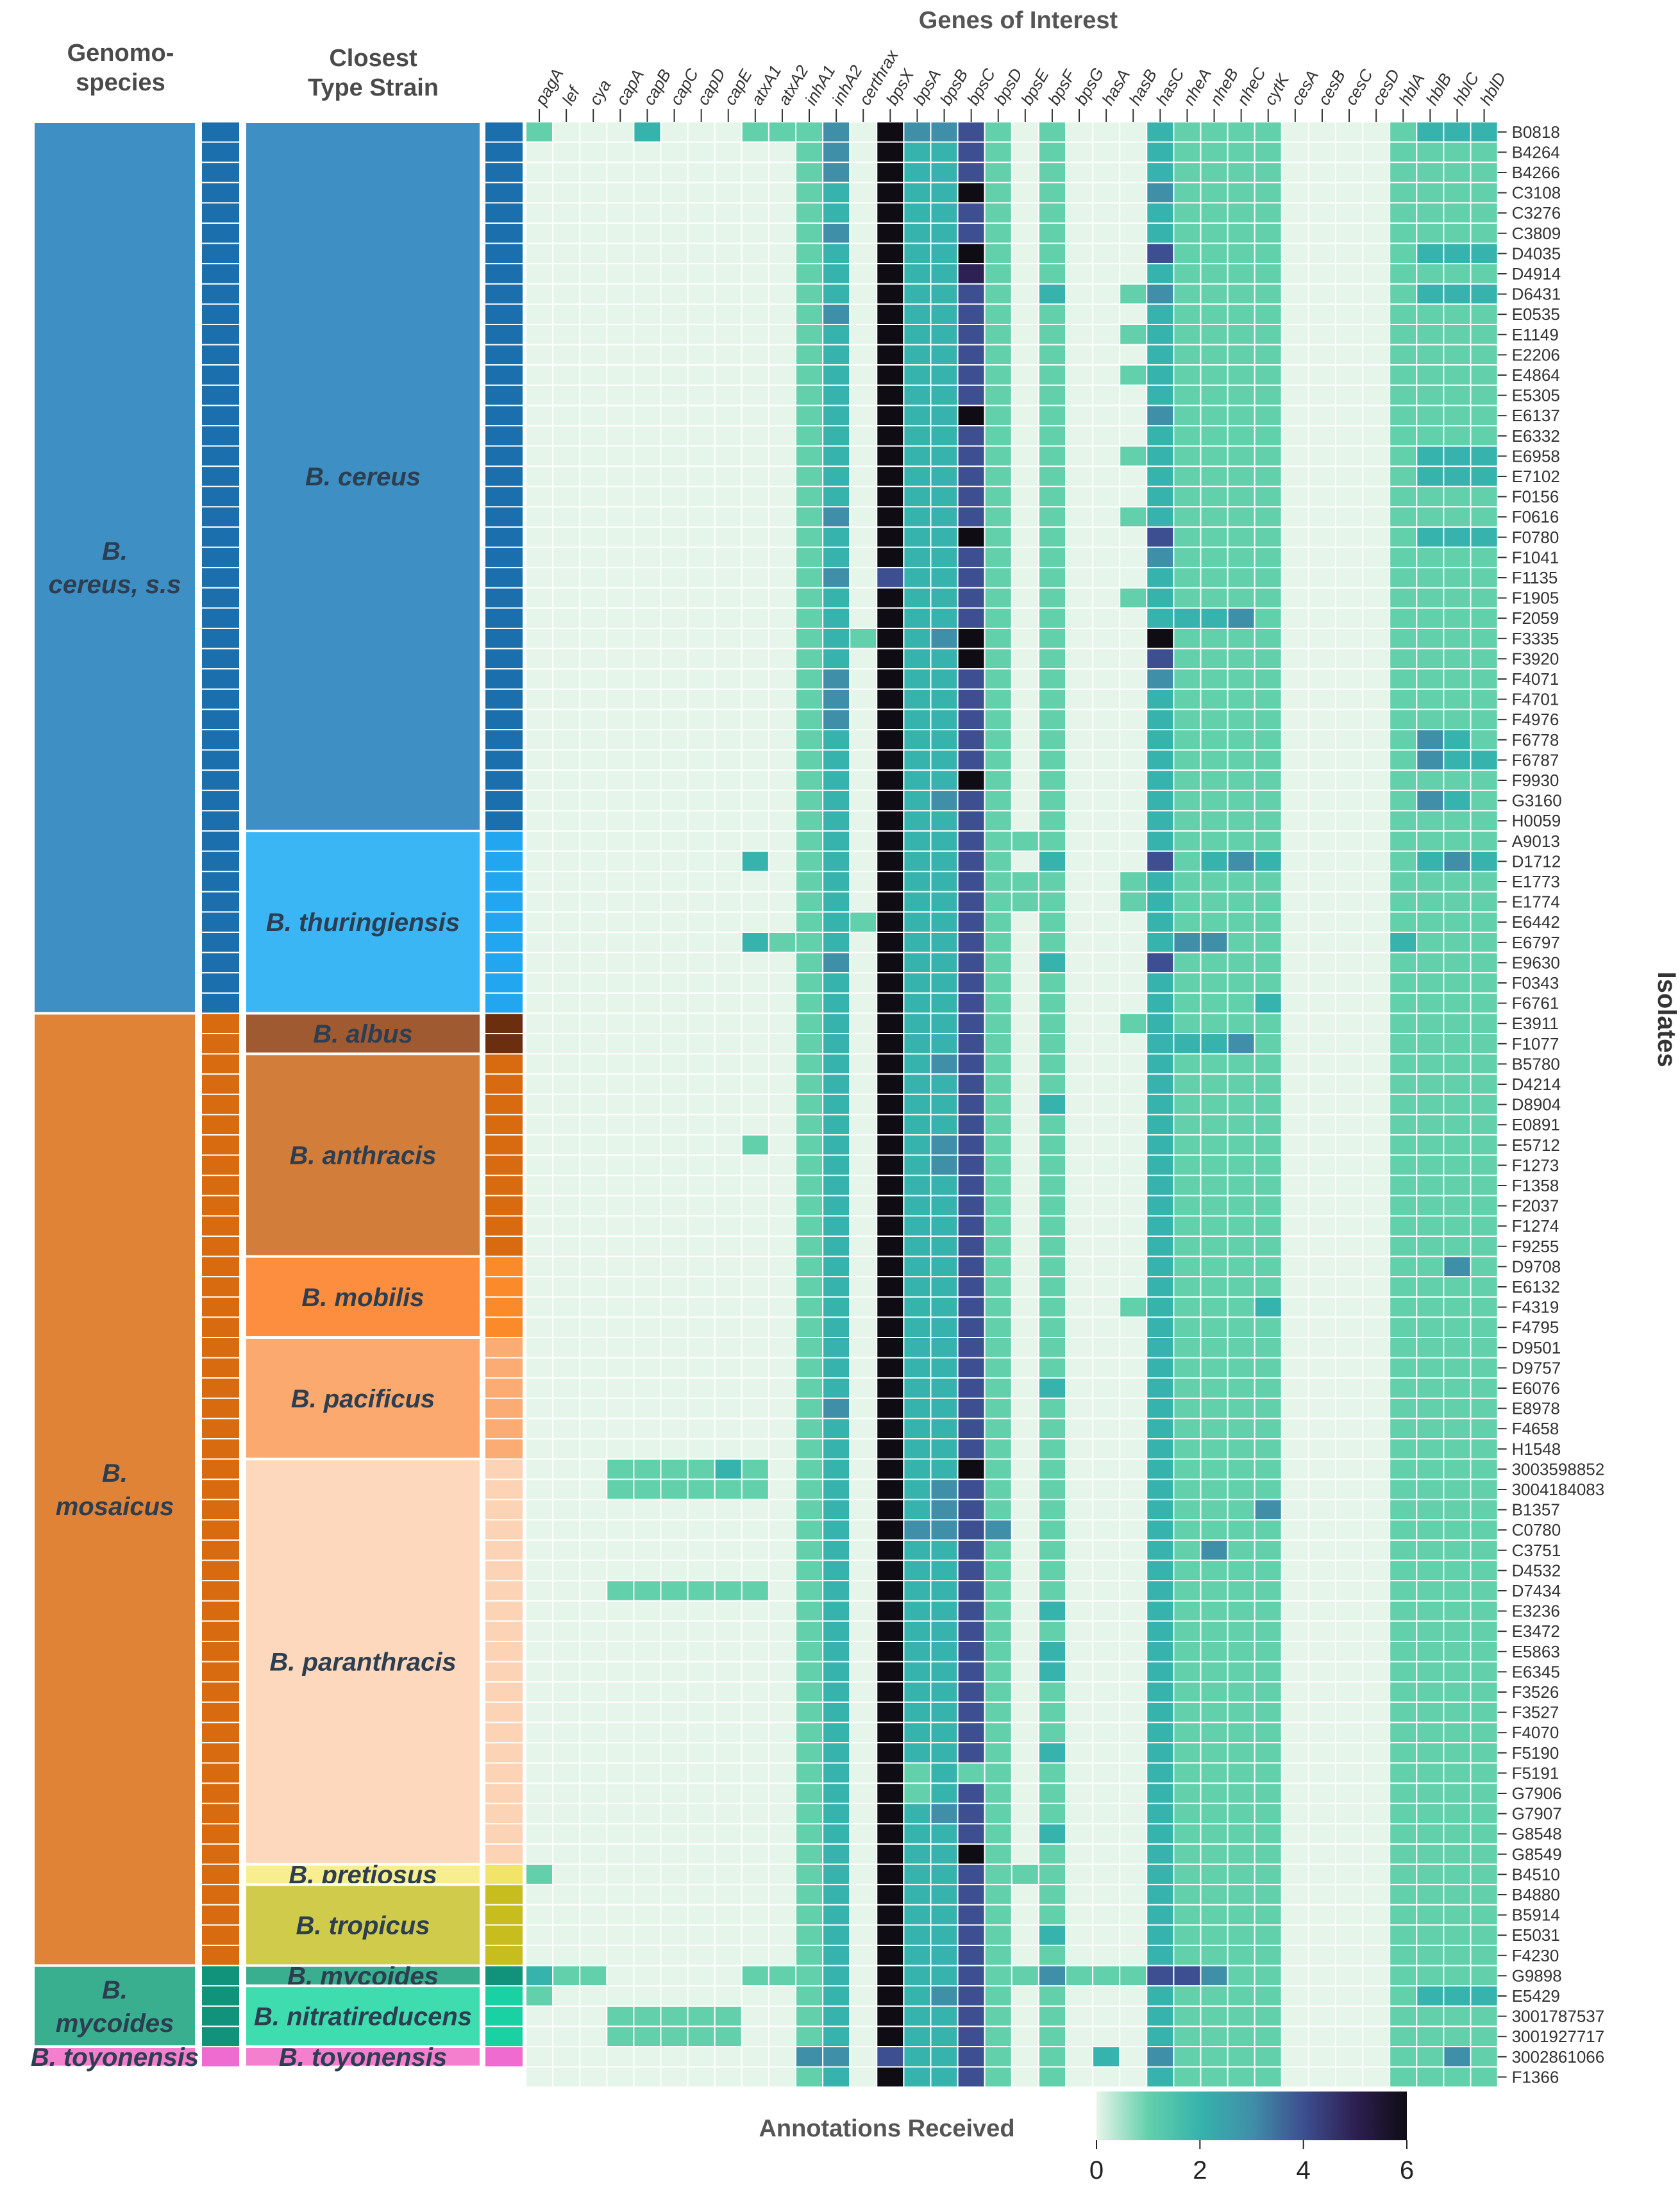 This screenshot has width=1680, height=2205. What do you see at coordinates (1407, 2170) in the screenshot?
I see `colorbar-tick-label: 6` at bounding box center [1407, 2170].